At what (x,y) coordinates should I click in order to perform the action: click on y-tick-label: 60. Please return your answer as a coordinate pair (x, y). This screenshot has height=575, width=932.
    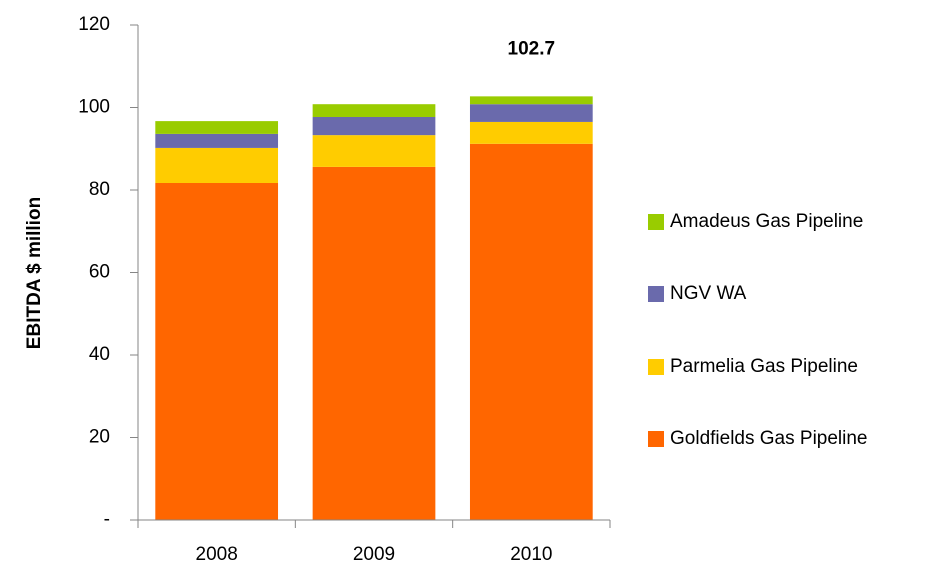
    Looking at the image, I should click on (99, 272).